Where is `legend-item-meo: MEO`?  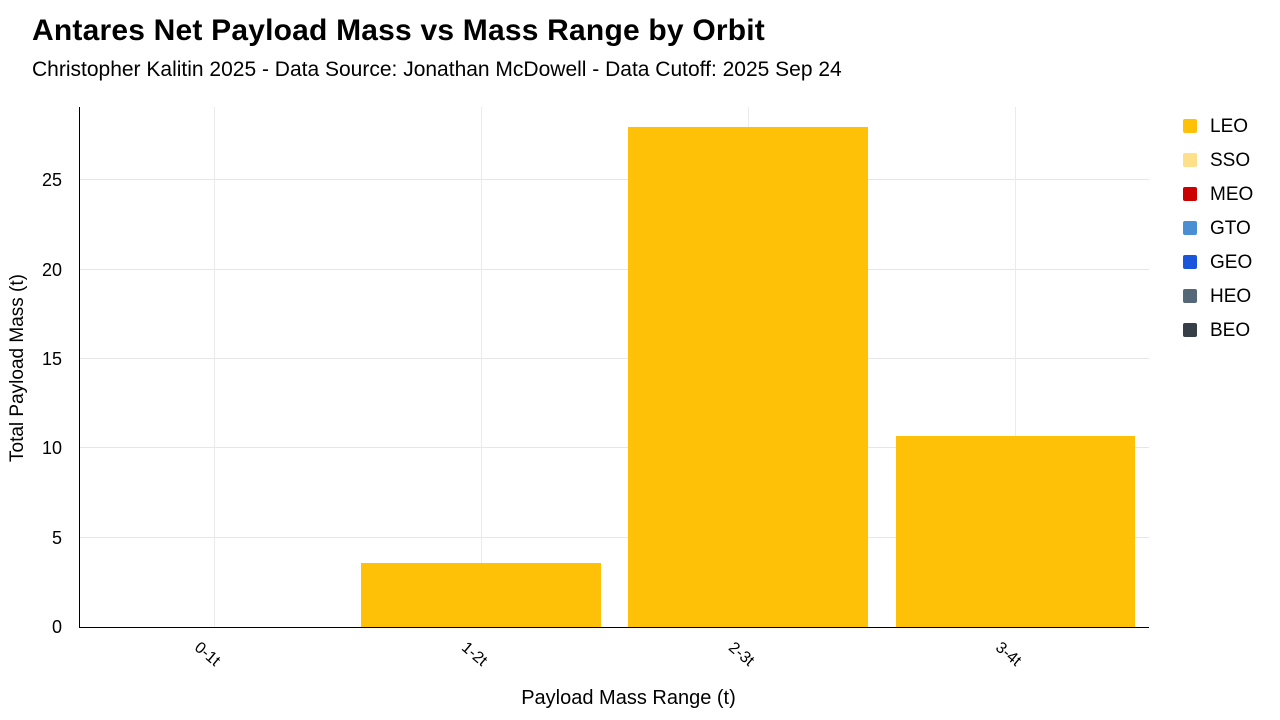
legend-item-meo: MEO is located at coordinates (1218, 194).